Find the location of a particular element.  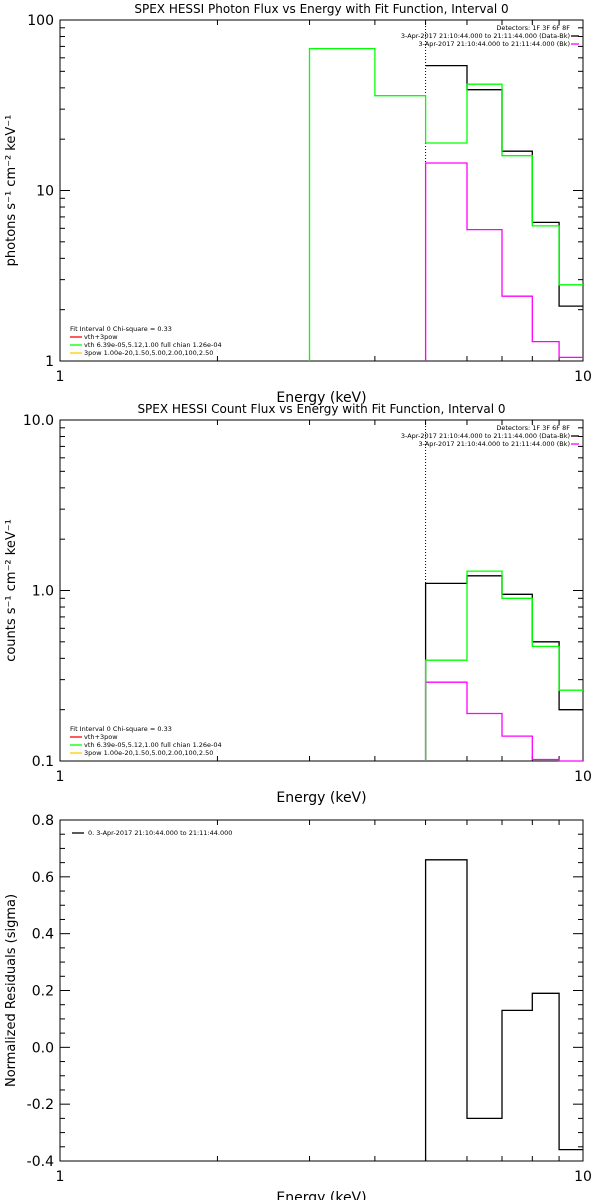

y-tick-label: 0.8 is located at coordinates (43, 821).